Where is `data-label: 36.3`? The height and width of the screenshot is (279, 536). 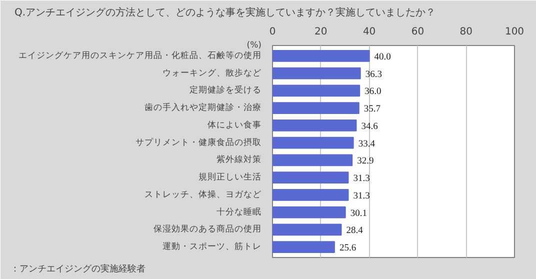
data-label: 36.3 is located at coordinates (373, 75).